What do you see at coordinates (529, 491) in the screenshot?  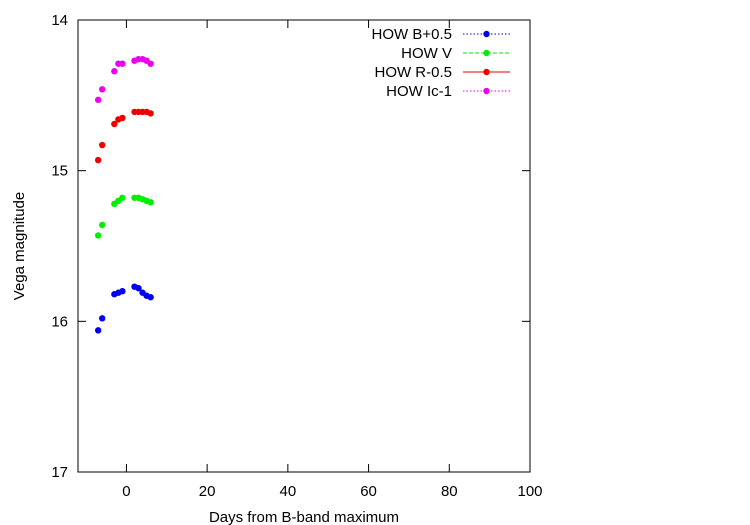 I see `x-tick-label: 100` at bounding box center [529, 491].